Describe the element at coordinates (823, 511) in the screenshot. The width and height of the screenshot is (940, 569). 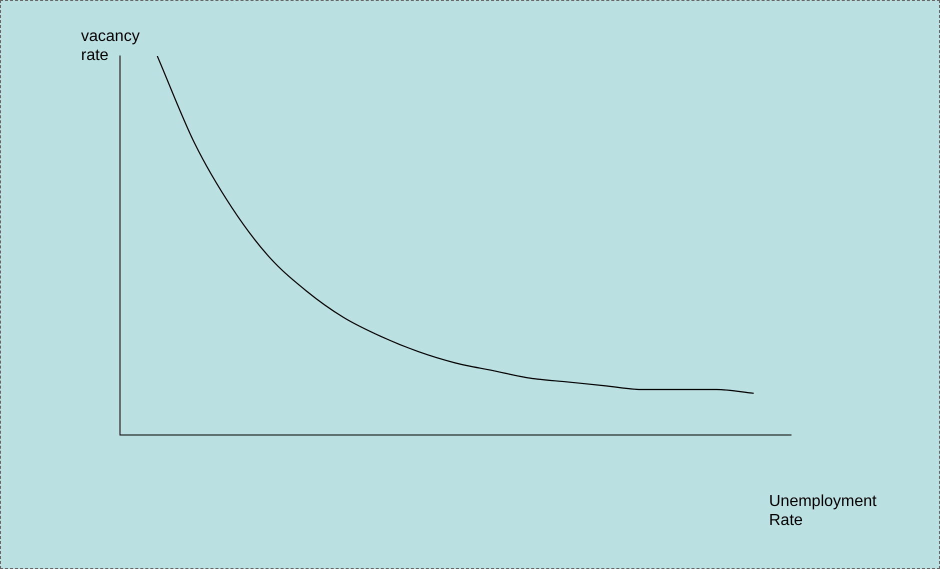
I see `x-axis-title: Unemployment Rate` at that location.